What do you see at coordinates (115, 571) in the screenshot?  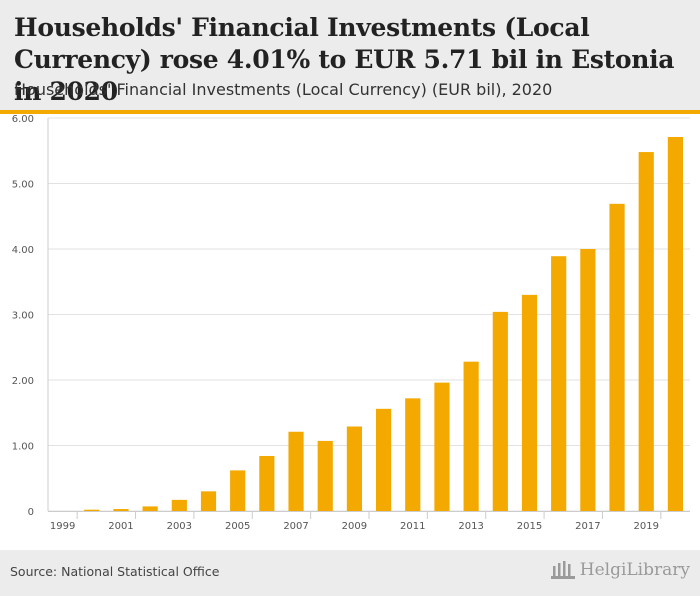 I see `source-text: Source: National Statistical Office` at bounding box center [115, 571].